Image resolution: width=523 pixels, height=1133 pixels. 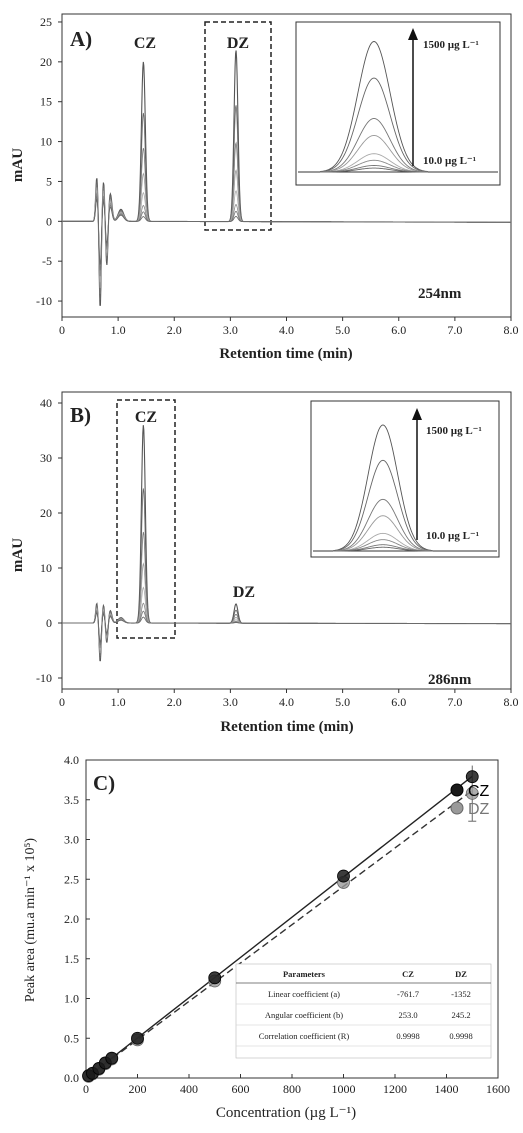 What do you see at coordinates (189, 1089) in the screenshot?
I see `x-tick-label: 400` at bounding box center [189, 1089].